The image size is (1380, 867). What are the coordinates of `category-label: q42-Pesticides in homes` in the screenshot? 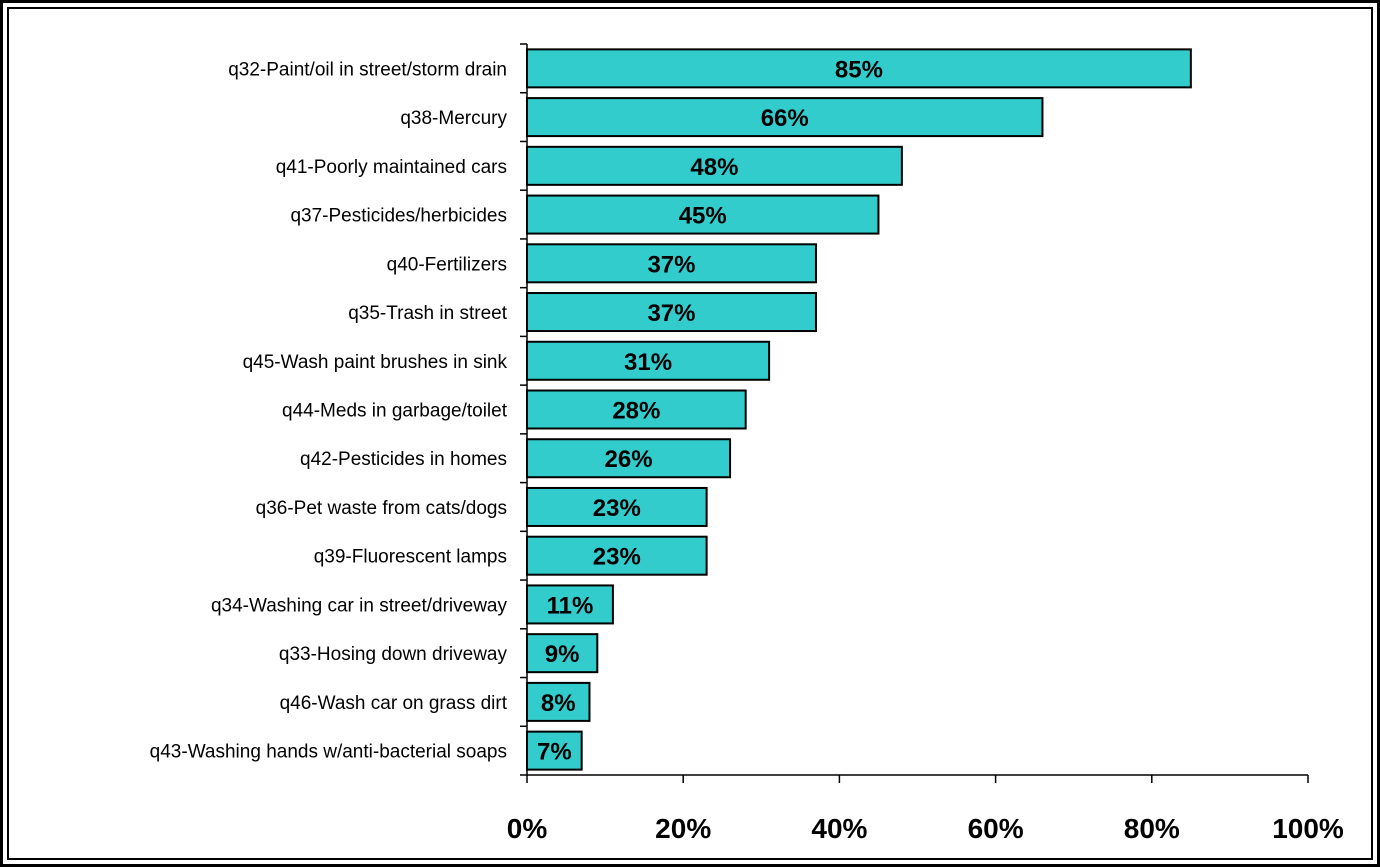 It's located at (403, 459).